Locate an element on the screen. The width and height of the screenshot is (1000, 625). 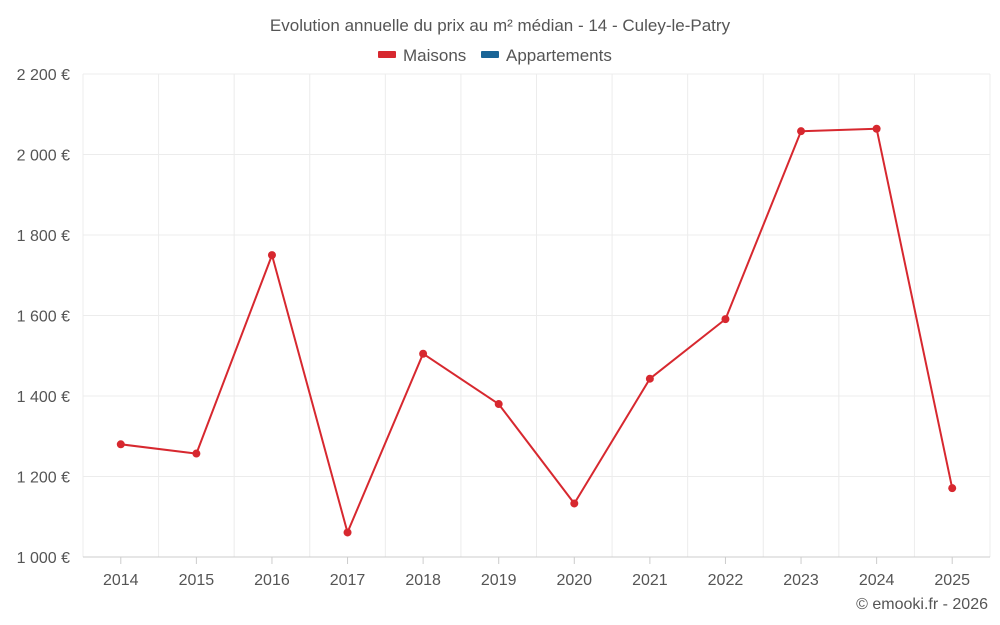
x-tick-label: 2018 is located at coordinates (423, 580).